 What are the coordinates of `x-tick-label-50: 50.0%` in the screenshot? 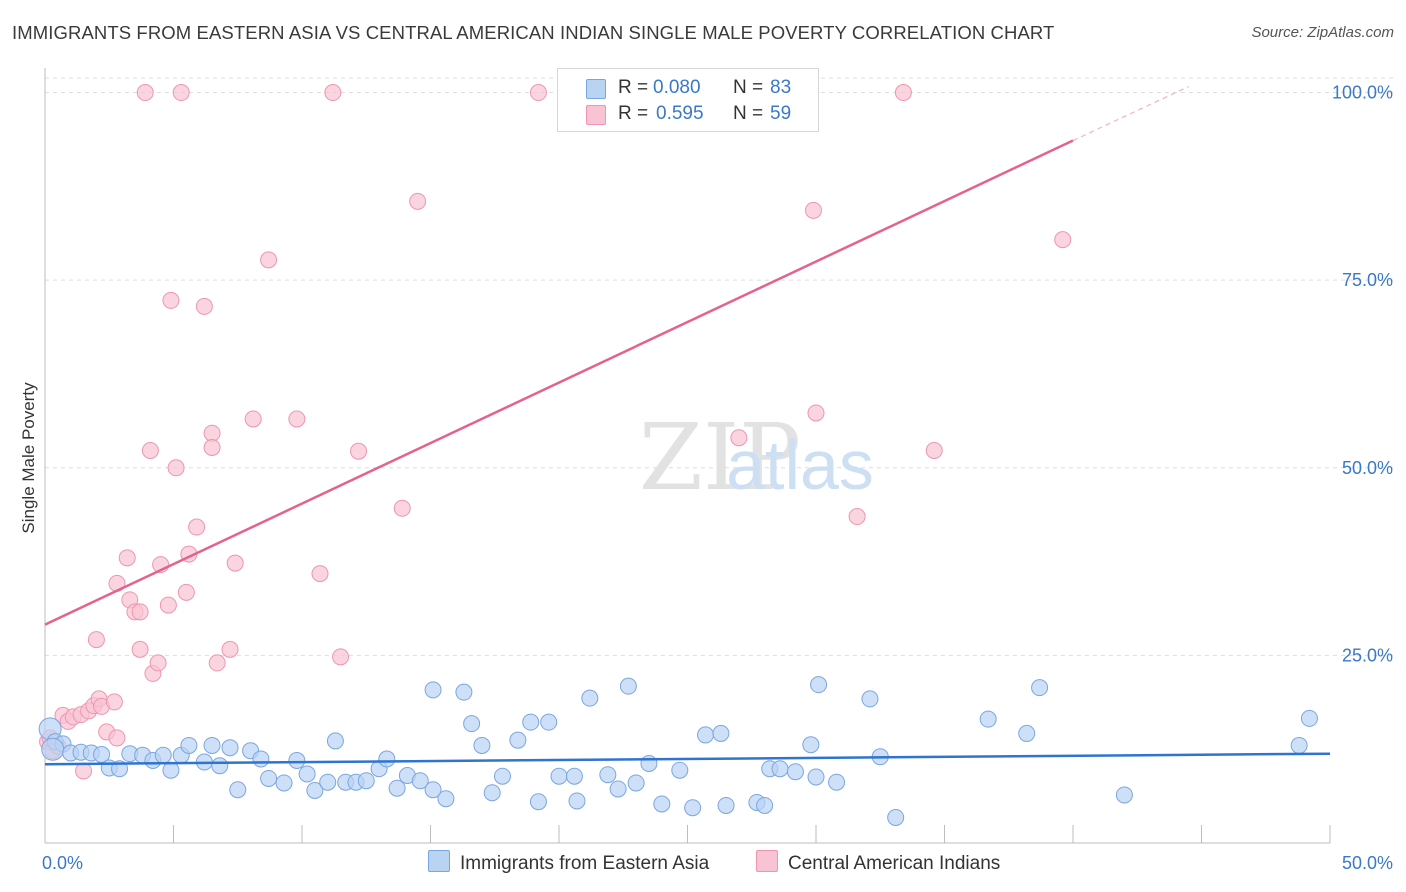 It's located at (1367, 863).